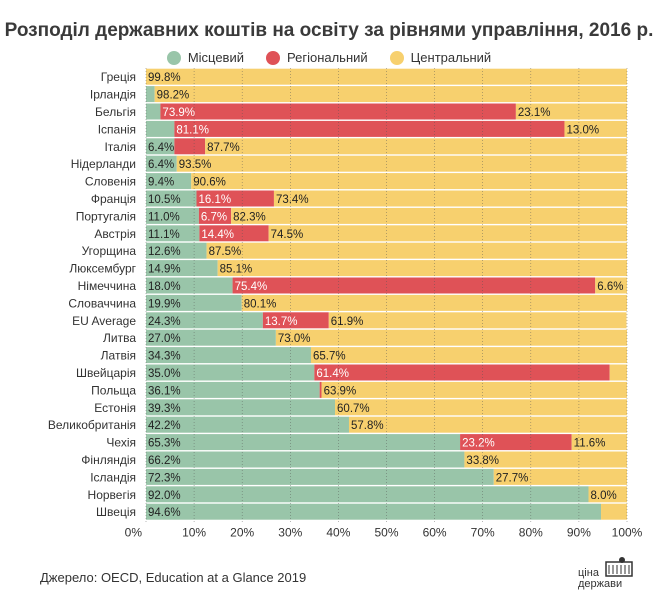 This screenshot has height=604, width=658. Describe the element at coordinates (482, 461) in the screenshot. I see `data-label: 33.8%` at that location.